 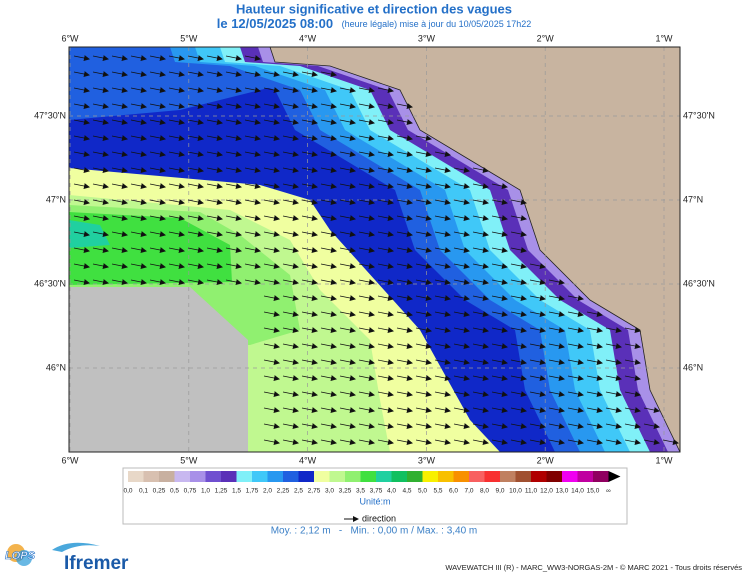 I want to click on lat-label: 47°30'N, so click(x=50, y=115).